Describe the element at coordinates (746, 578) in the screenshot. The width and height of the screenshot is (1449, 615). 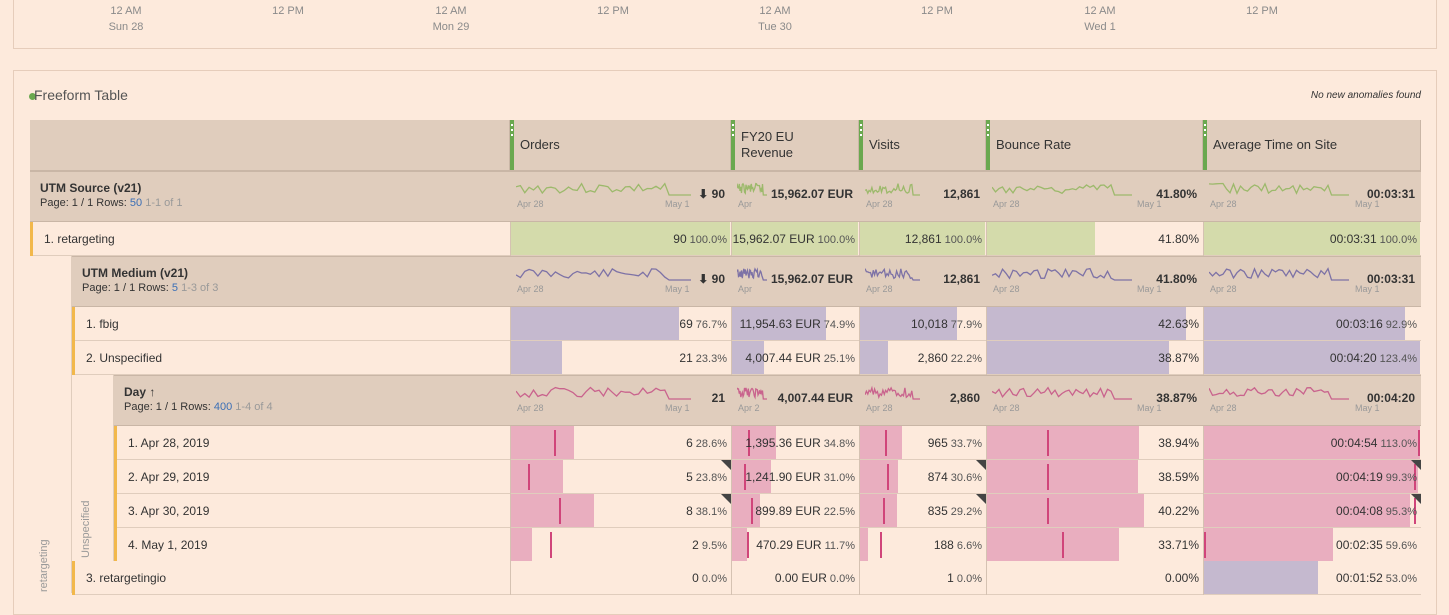
I see `table-row-retargetingio` at that location.